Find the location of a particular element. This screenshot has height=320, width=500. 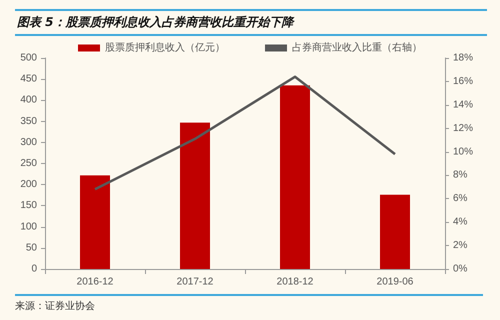

x-tick-label: 2016-12 is located at coordinates (95, 282).